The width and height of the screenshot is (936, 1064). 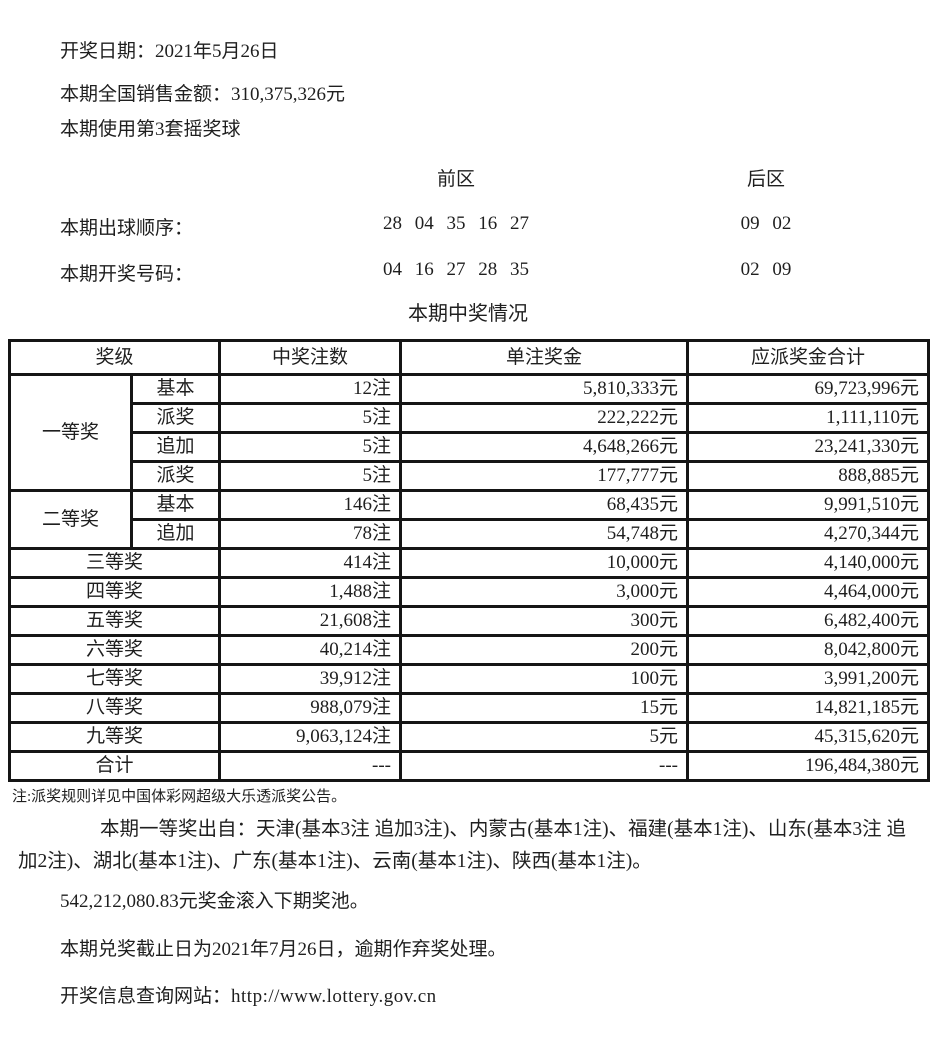 I want to click on single-prize-cell: 177,777元, so click(x=544, y=476).